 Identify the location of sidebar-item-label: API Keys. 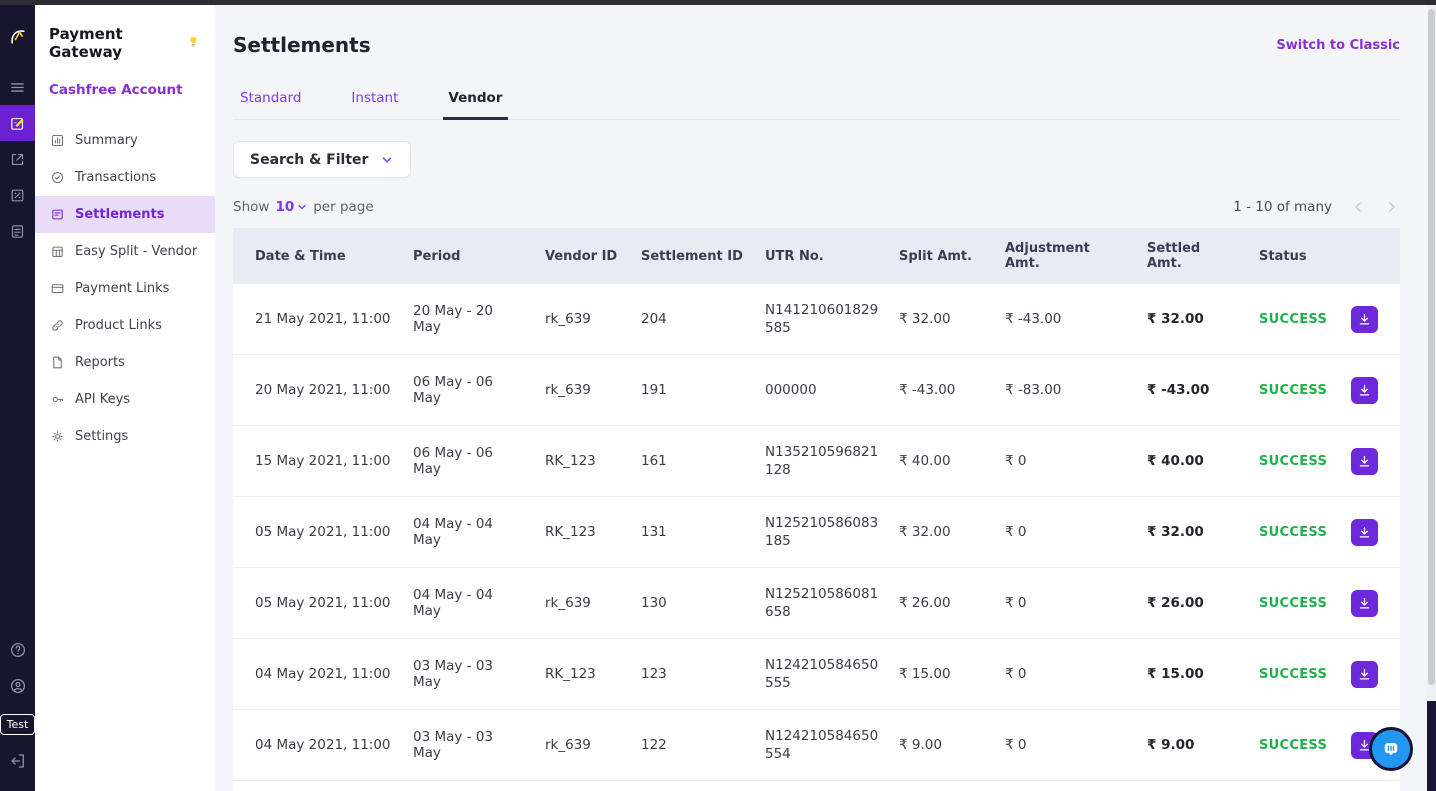
(103, 399).